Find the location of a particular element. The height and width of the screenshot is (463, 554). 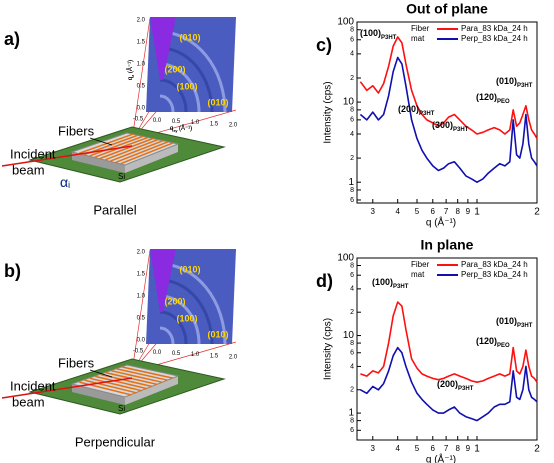

alpha-label-main: α is located at coordinates (64, 182).